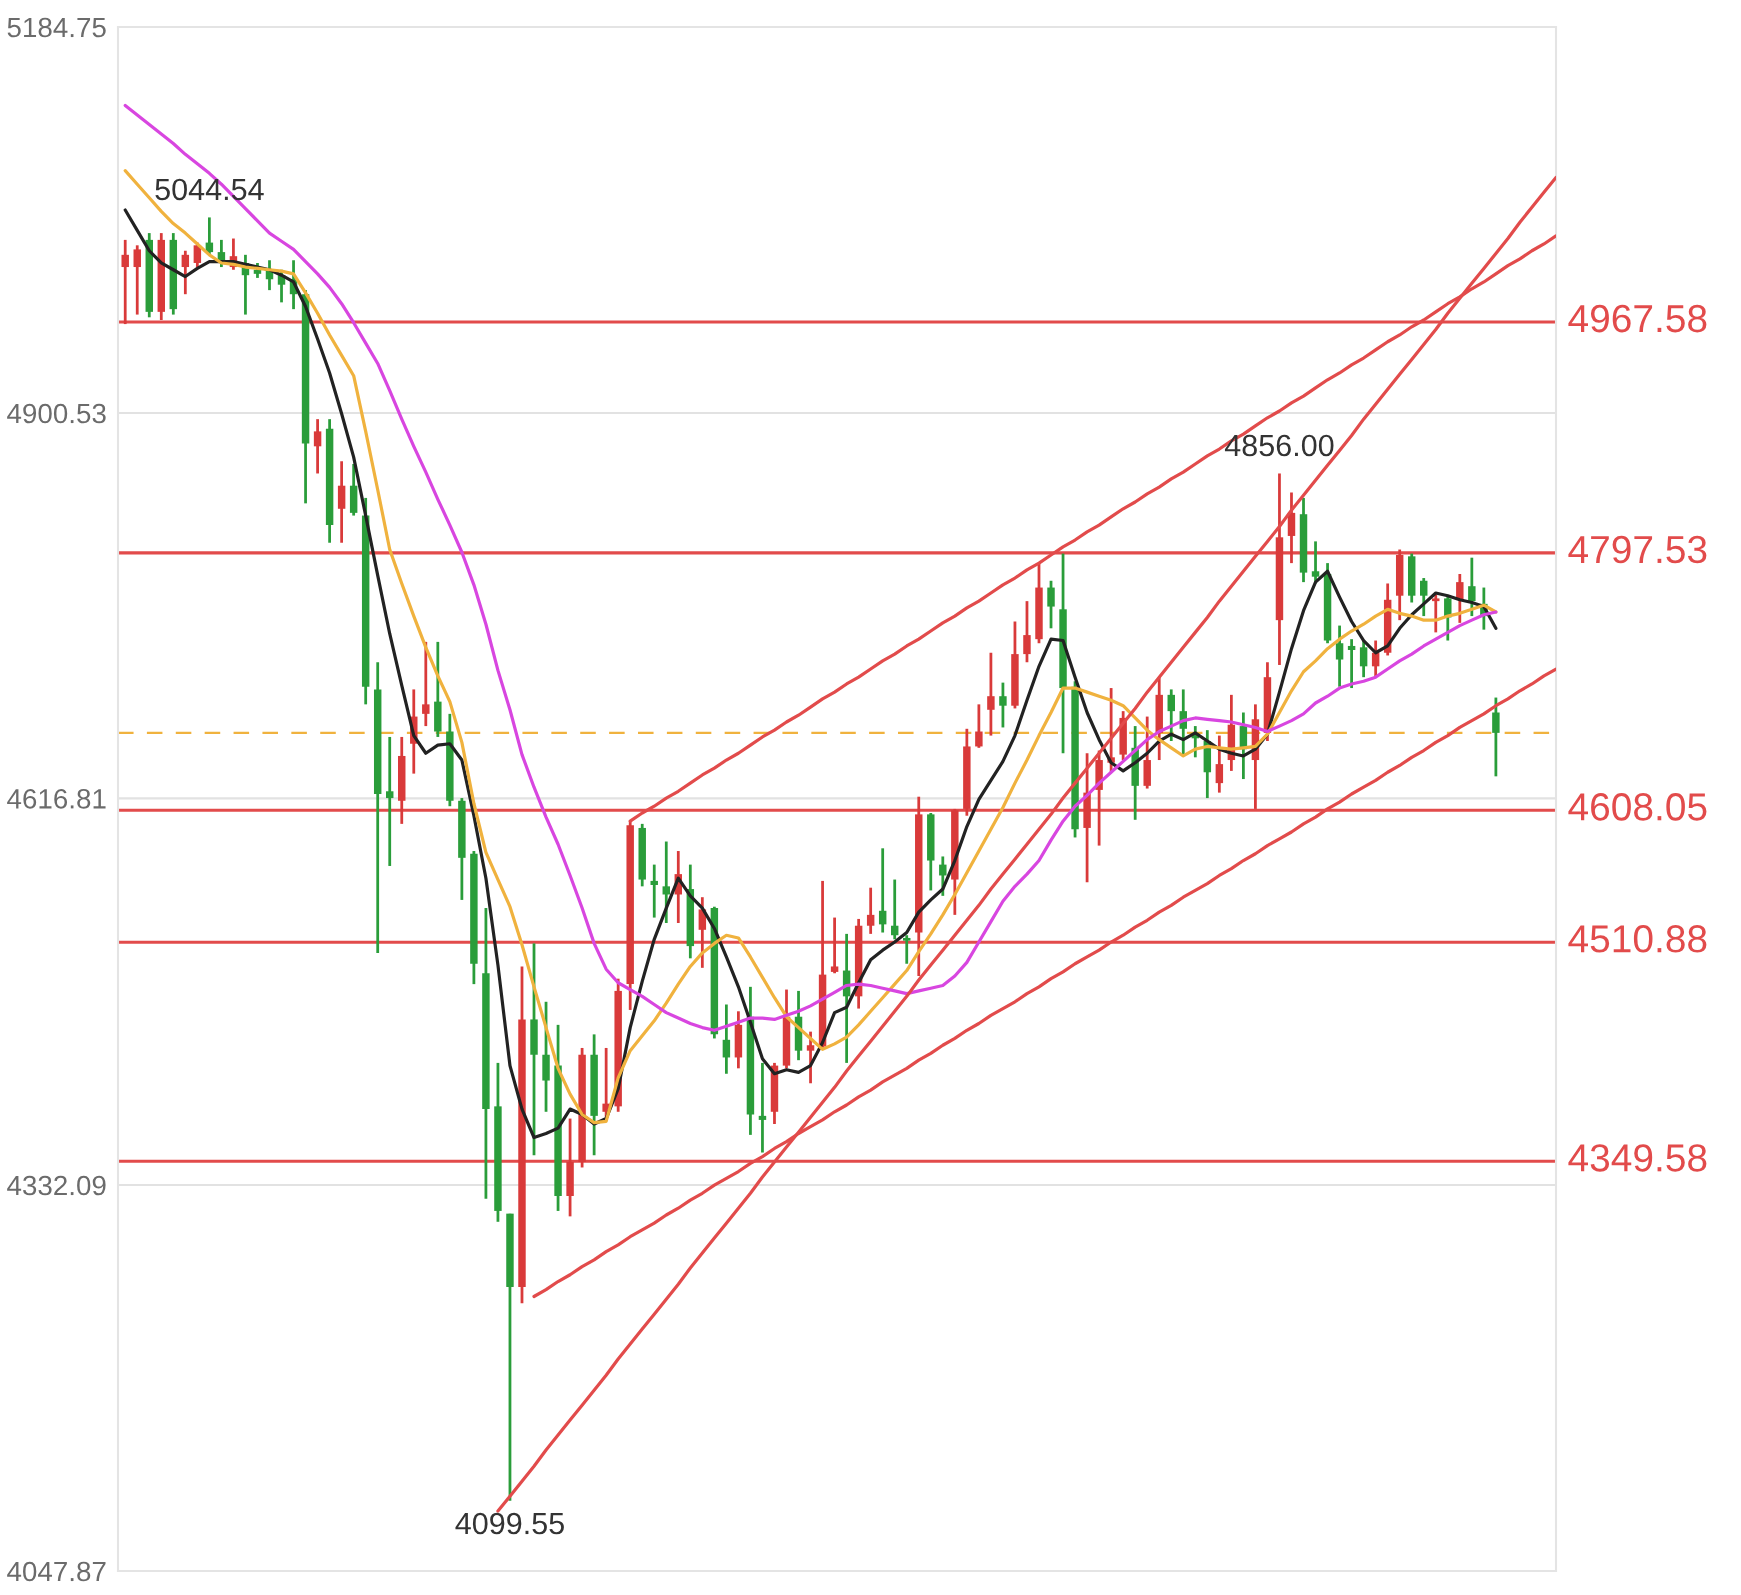  Describe the element at coordinates (1637, 939) in the screenshot. I see `ref-line-label: 4510.88` at that location.